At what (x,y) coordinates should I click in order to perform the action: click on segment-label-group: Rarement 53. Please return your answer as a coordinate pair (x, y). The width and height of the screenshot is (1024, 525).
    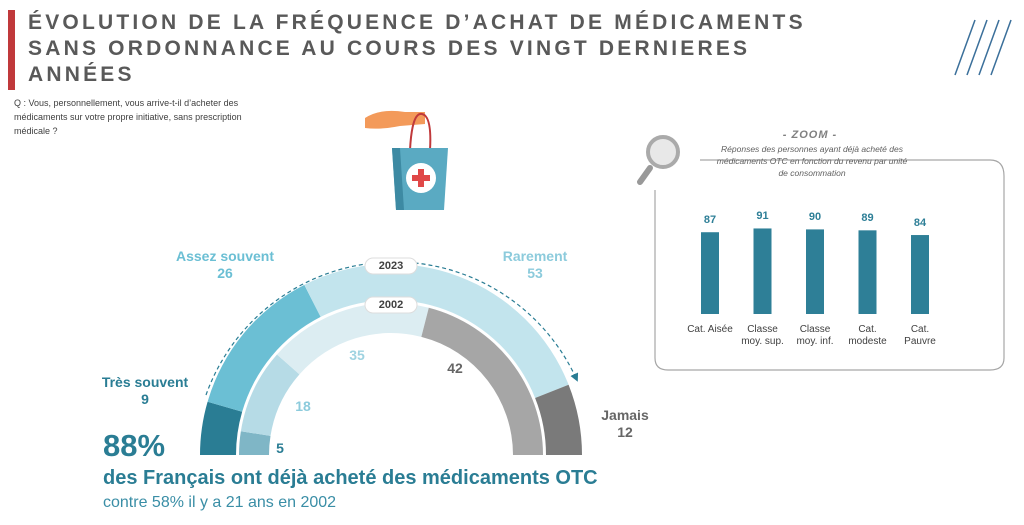
    Looking at the image, I should click on (535, 265).